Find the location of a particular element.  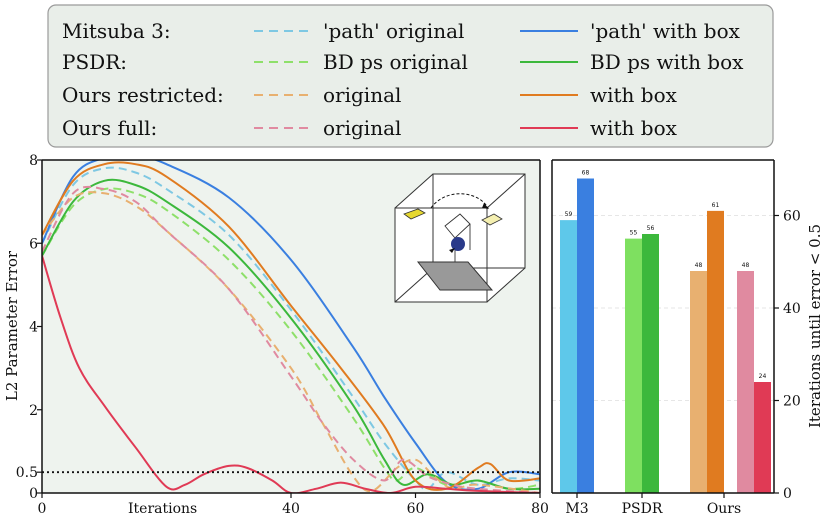

y-tick-label: 8 is located at coordinates (33, 161).